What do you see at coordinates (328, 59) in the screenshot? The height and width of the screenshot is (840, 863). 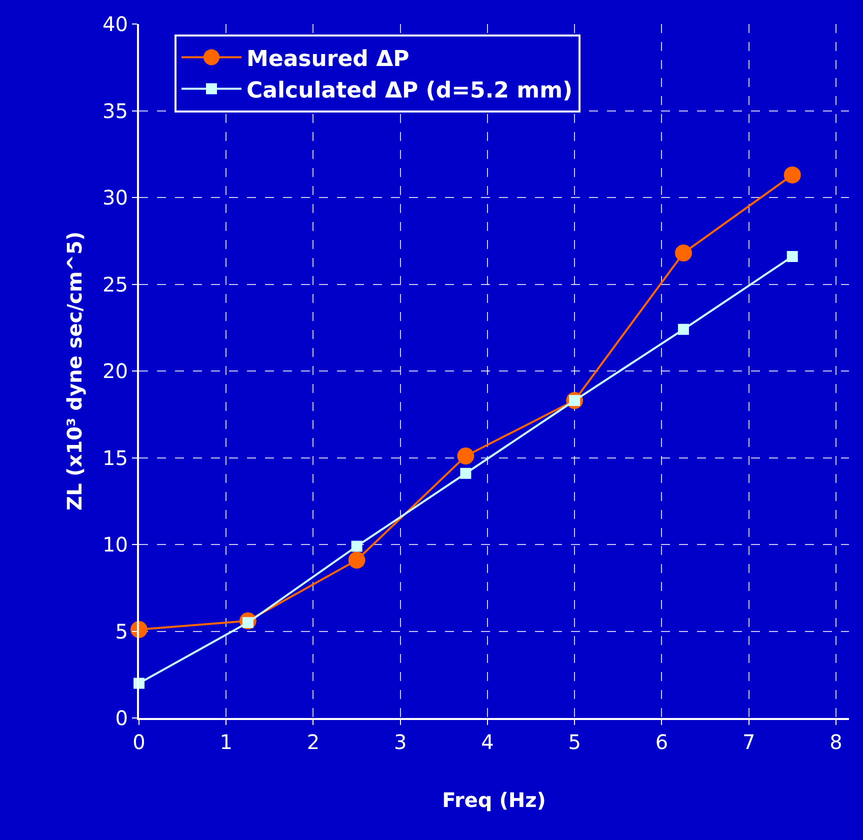 I see `legend-label: Measured ΔP` at bounding box center [328, 59].